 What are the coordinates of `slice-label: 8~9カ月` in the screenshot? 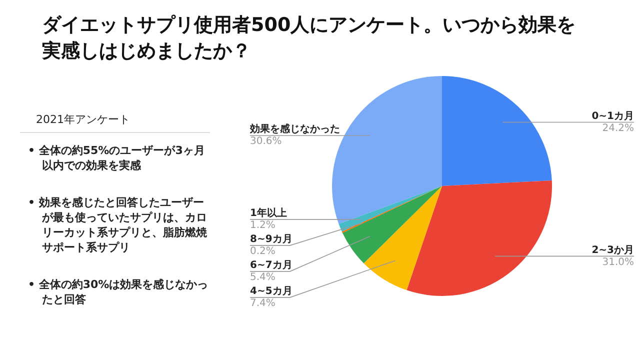 It's located at (271, 240).